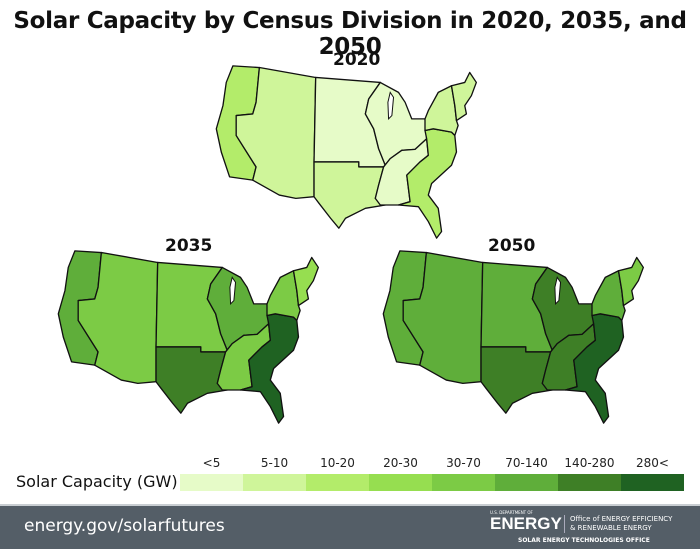 Image resolution: width=700 pixels, height=549 pixels. I want to click on map-2020, so click(345, 152).